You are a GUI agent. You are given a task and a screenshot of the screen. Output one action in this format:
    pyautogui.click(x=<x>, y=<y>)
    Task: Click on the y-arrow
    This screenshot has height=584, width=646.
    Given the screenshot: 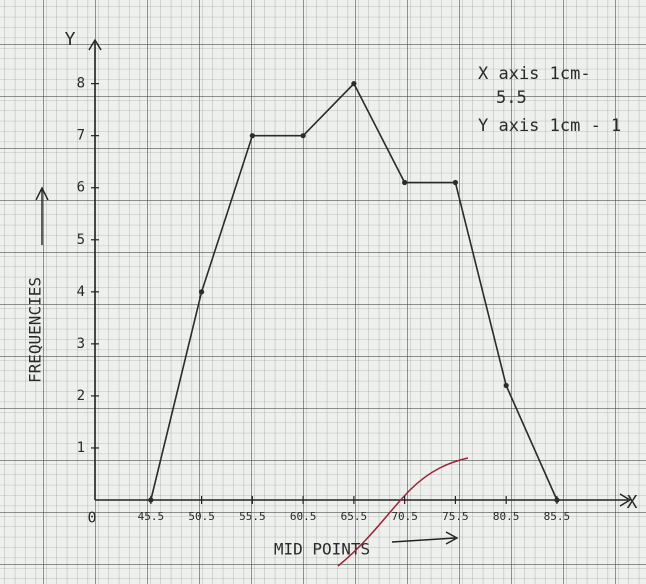 What is the action you would take?
    pyautogui.click(x=95, y=44)
    